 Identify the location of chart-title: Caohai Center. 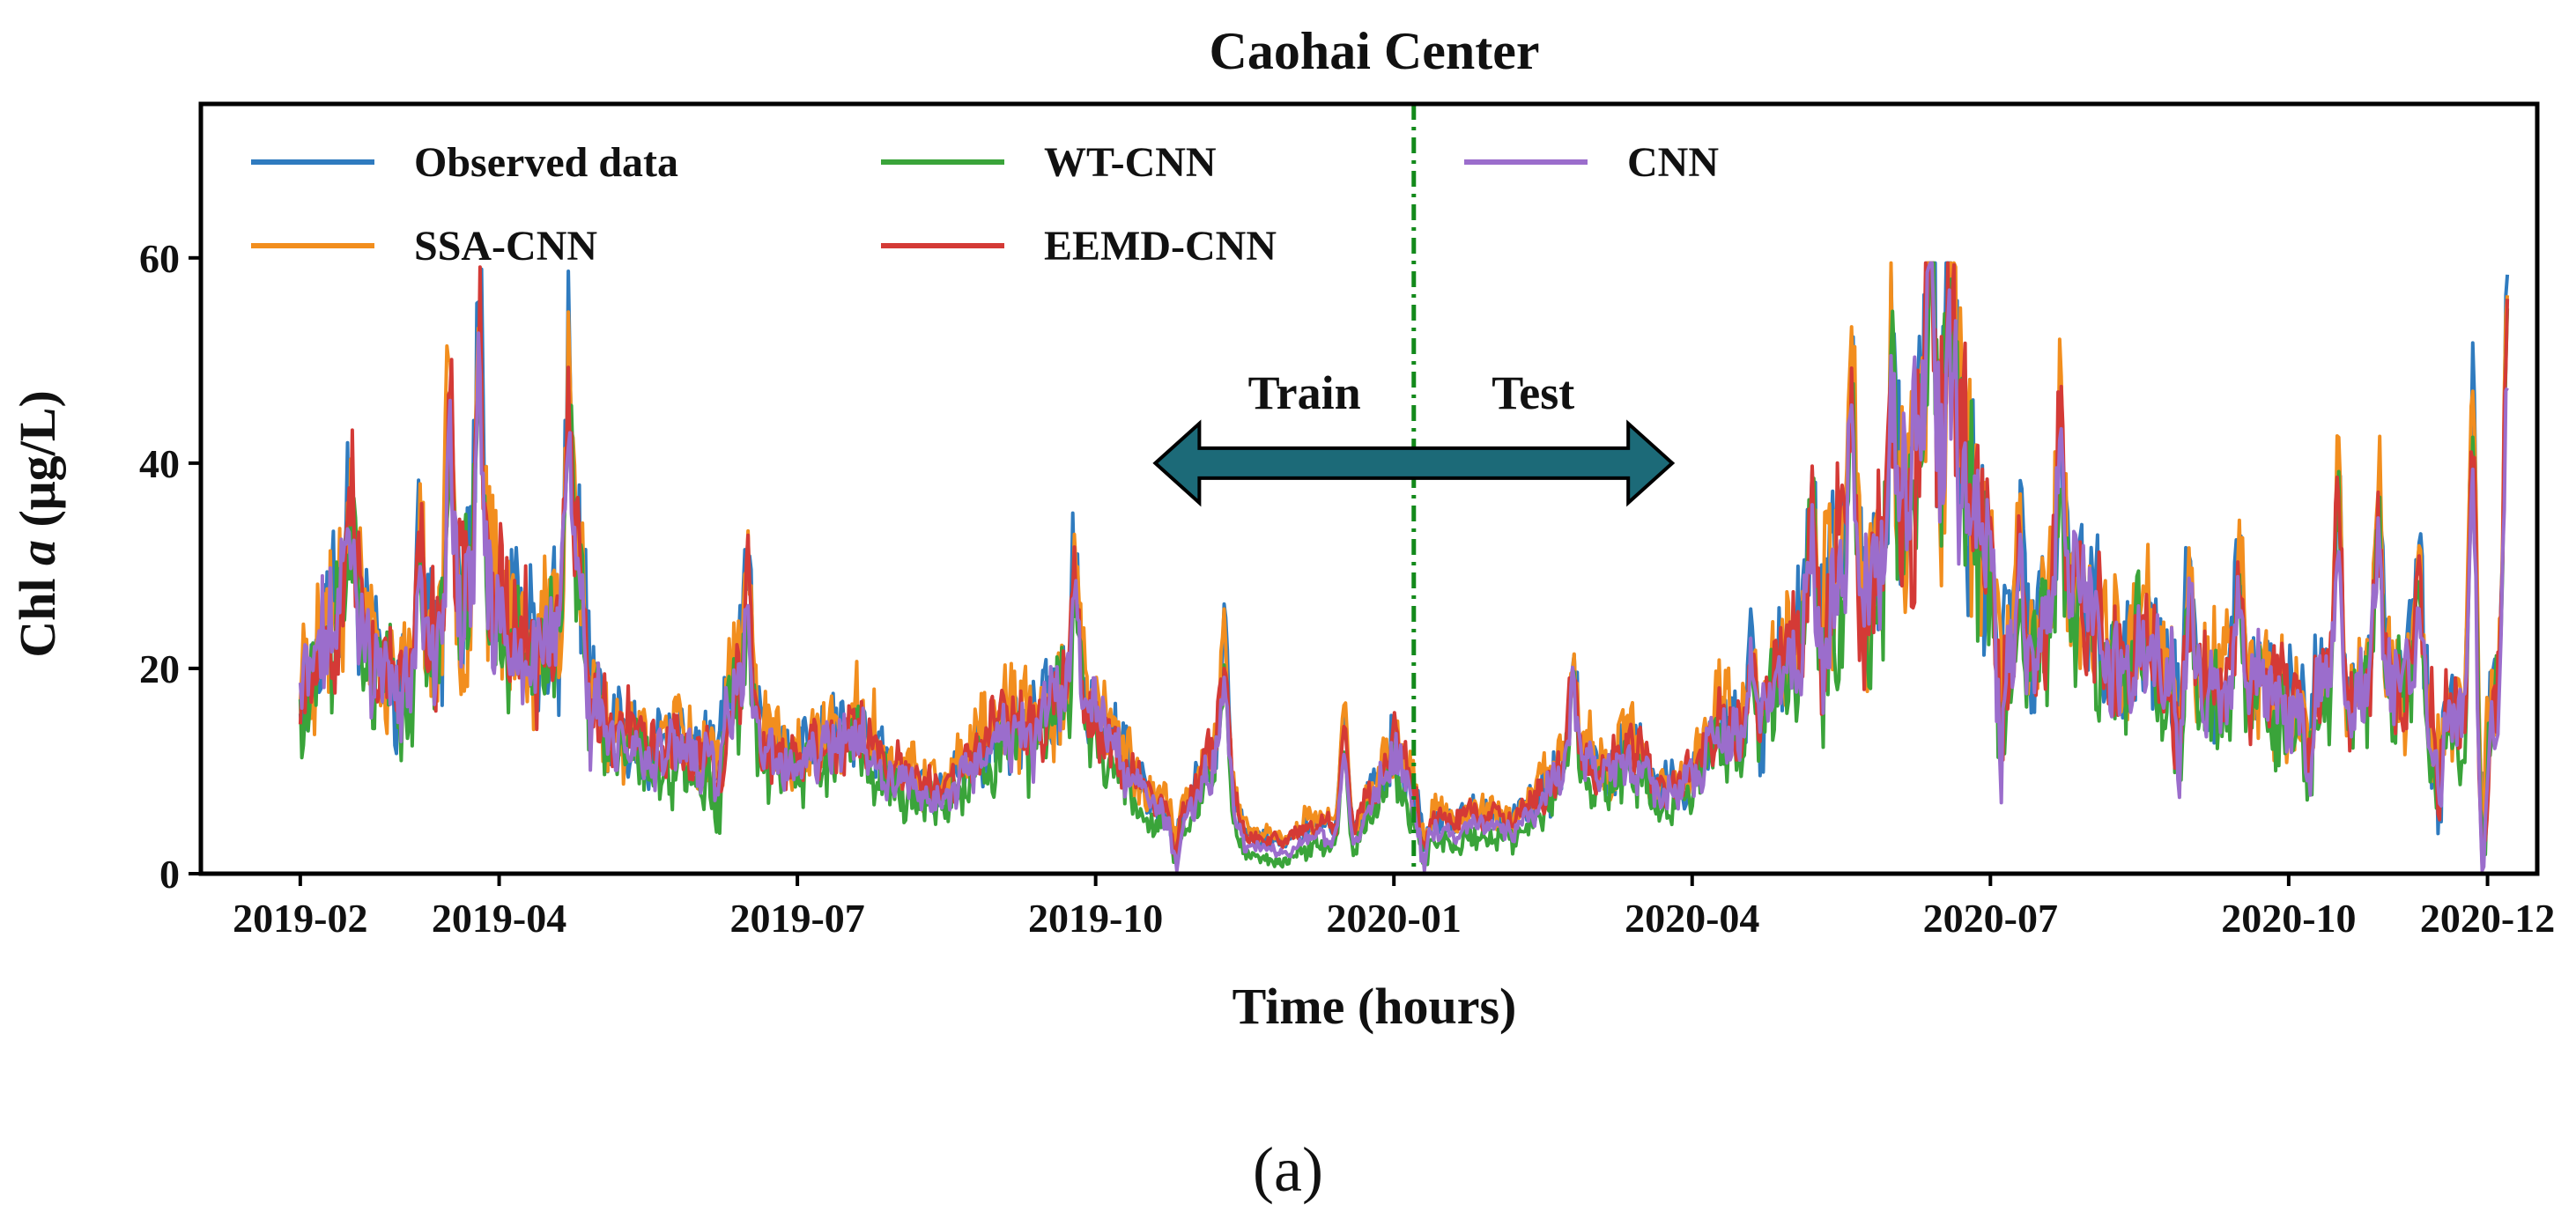
(1375, 51).